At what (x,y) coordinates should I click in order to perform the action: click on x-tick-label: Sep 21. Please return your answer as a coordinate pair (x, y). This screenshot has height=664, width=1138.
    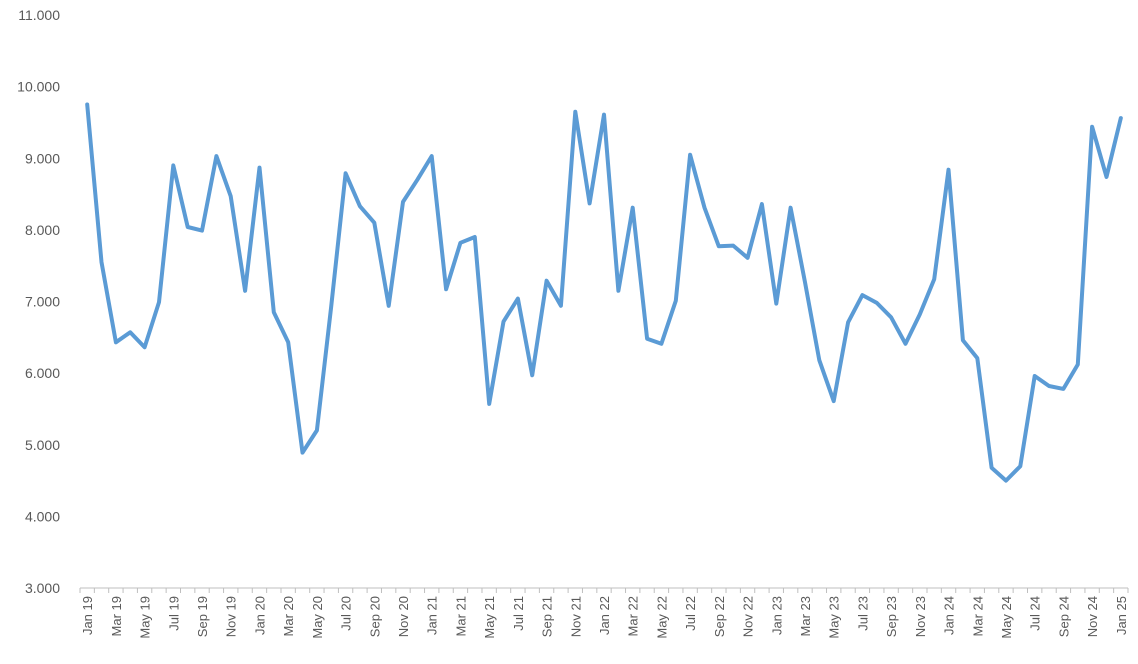
    Looking at the image, I should click on (547, 616).